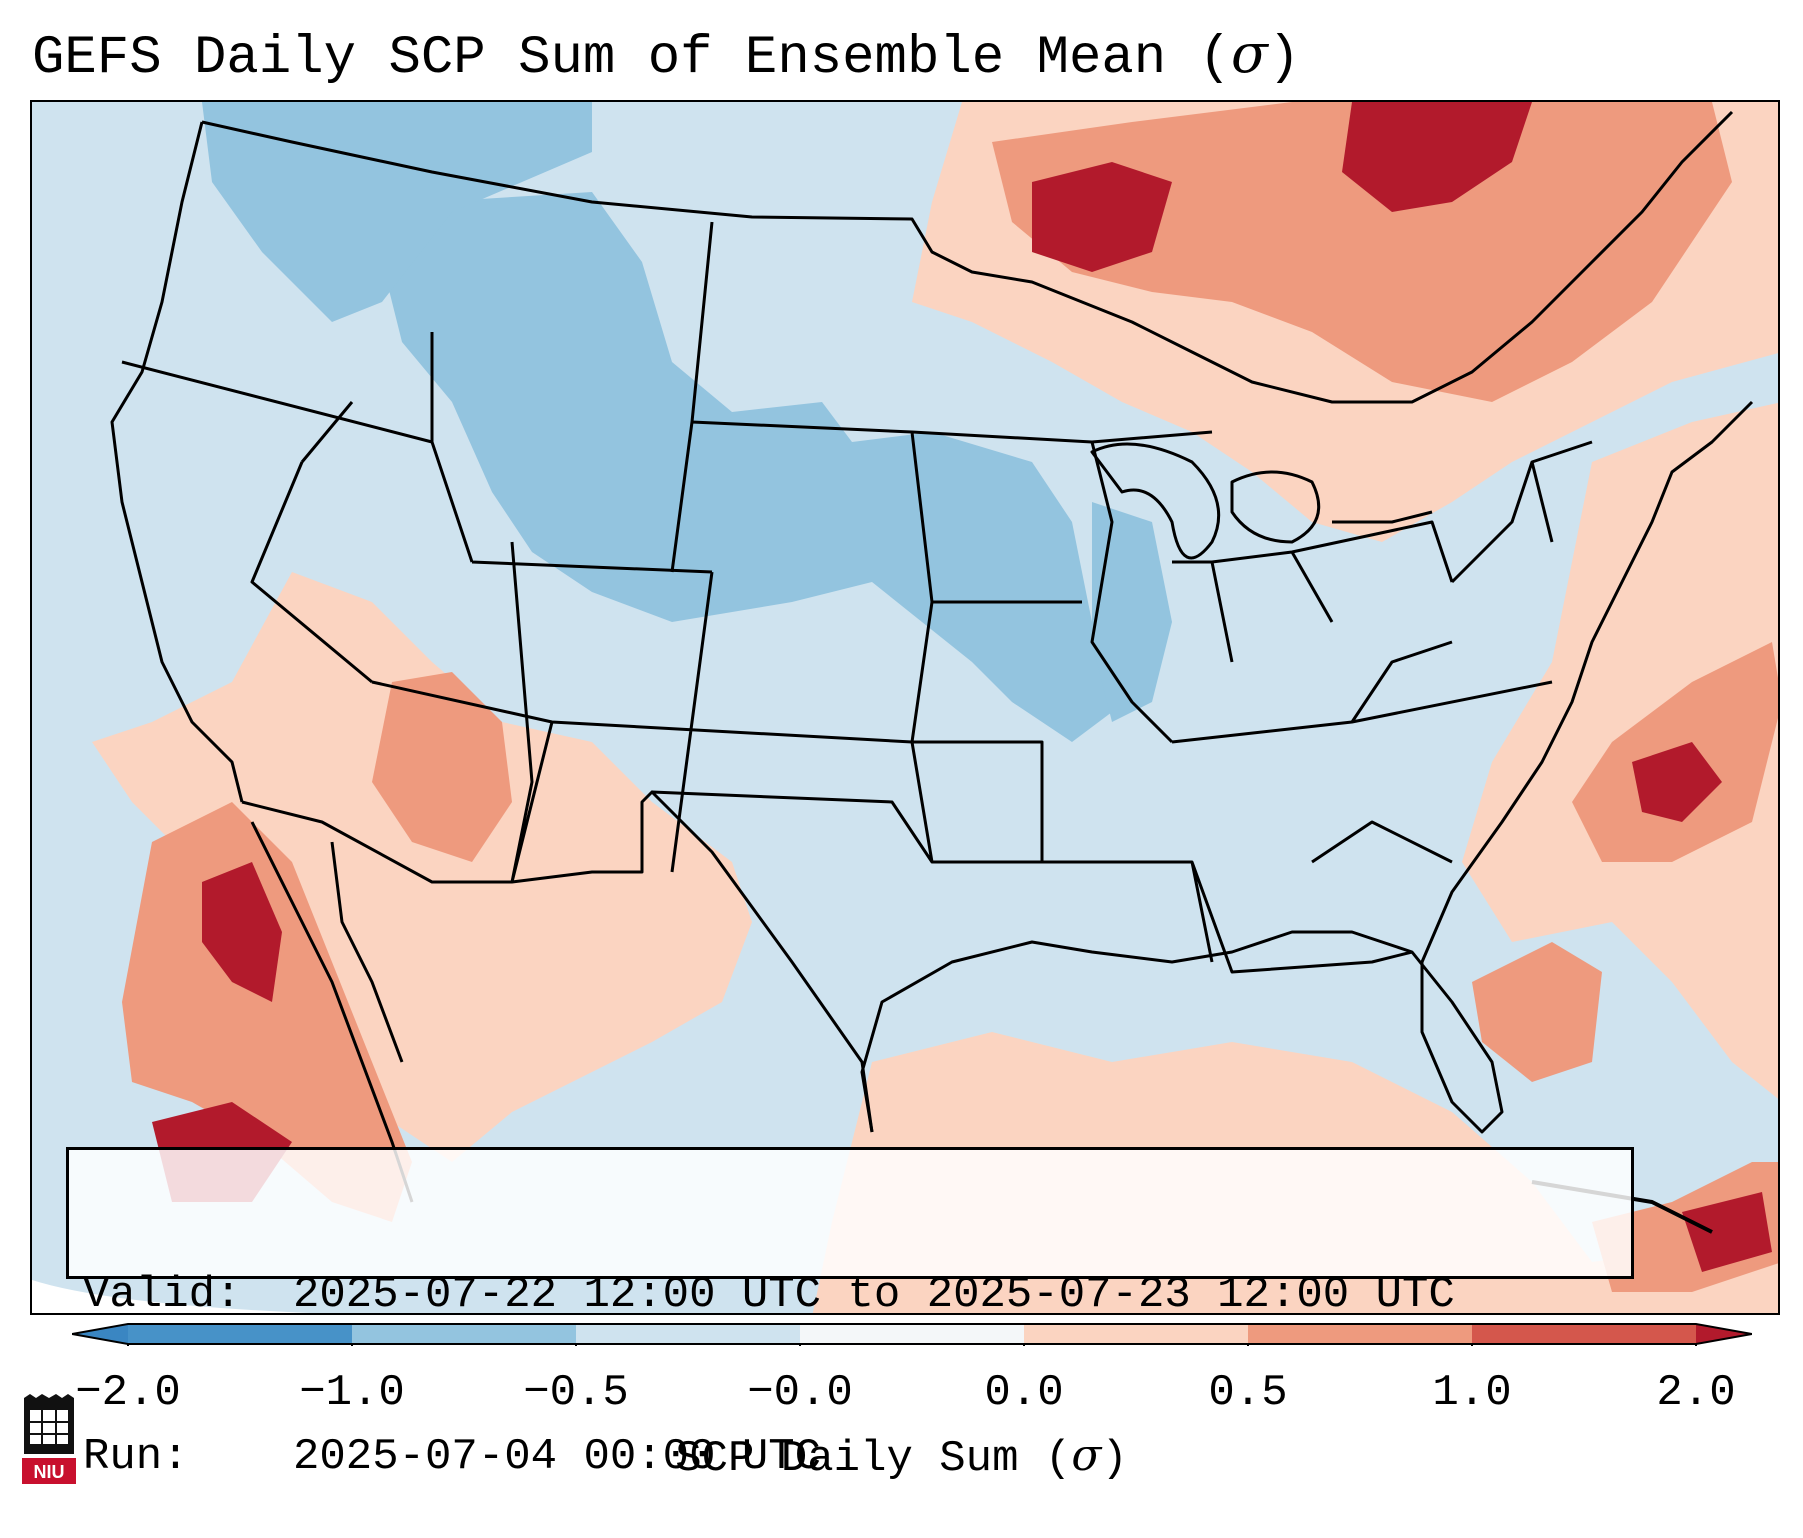 Image resolution: width=1803 pixels, height=1538 pixels. What do you see at coordinates (1362, 252) in the screenshot?
I see `pos-mod-canada` at bounding box center [1362, 252].